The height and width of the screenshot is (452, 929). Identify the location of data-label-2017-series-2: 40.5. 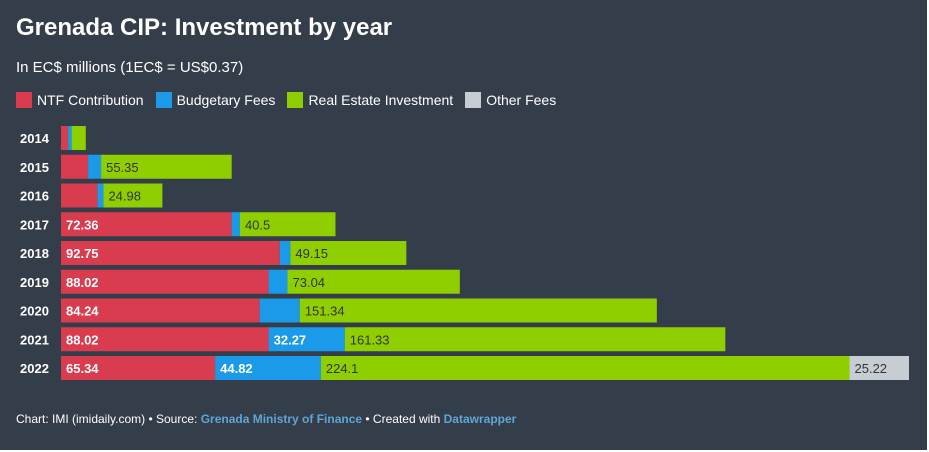
(257, 224).